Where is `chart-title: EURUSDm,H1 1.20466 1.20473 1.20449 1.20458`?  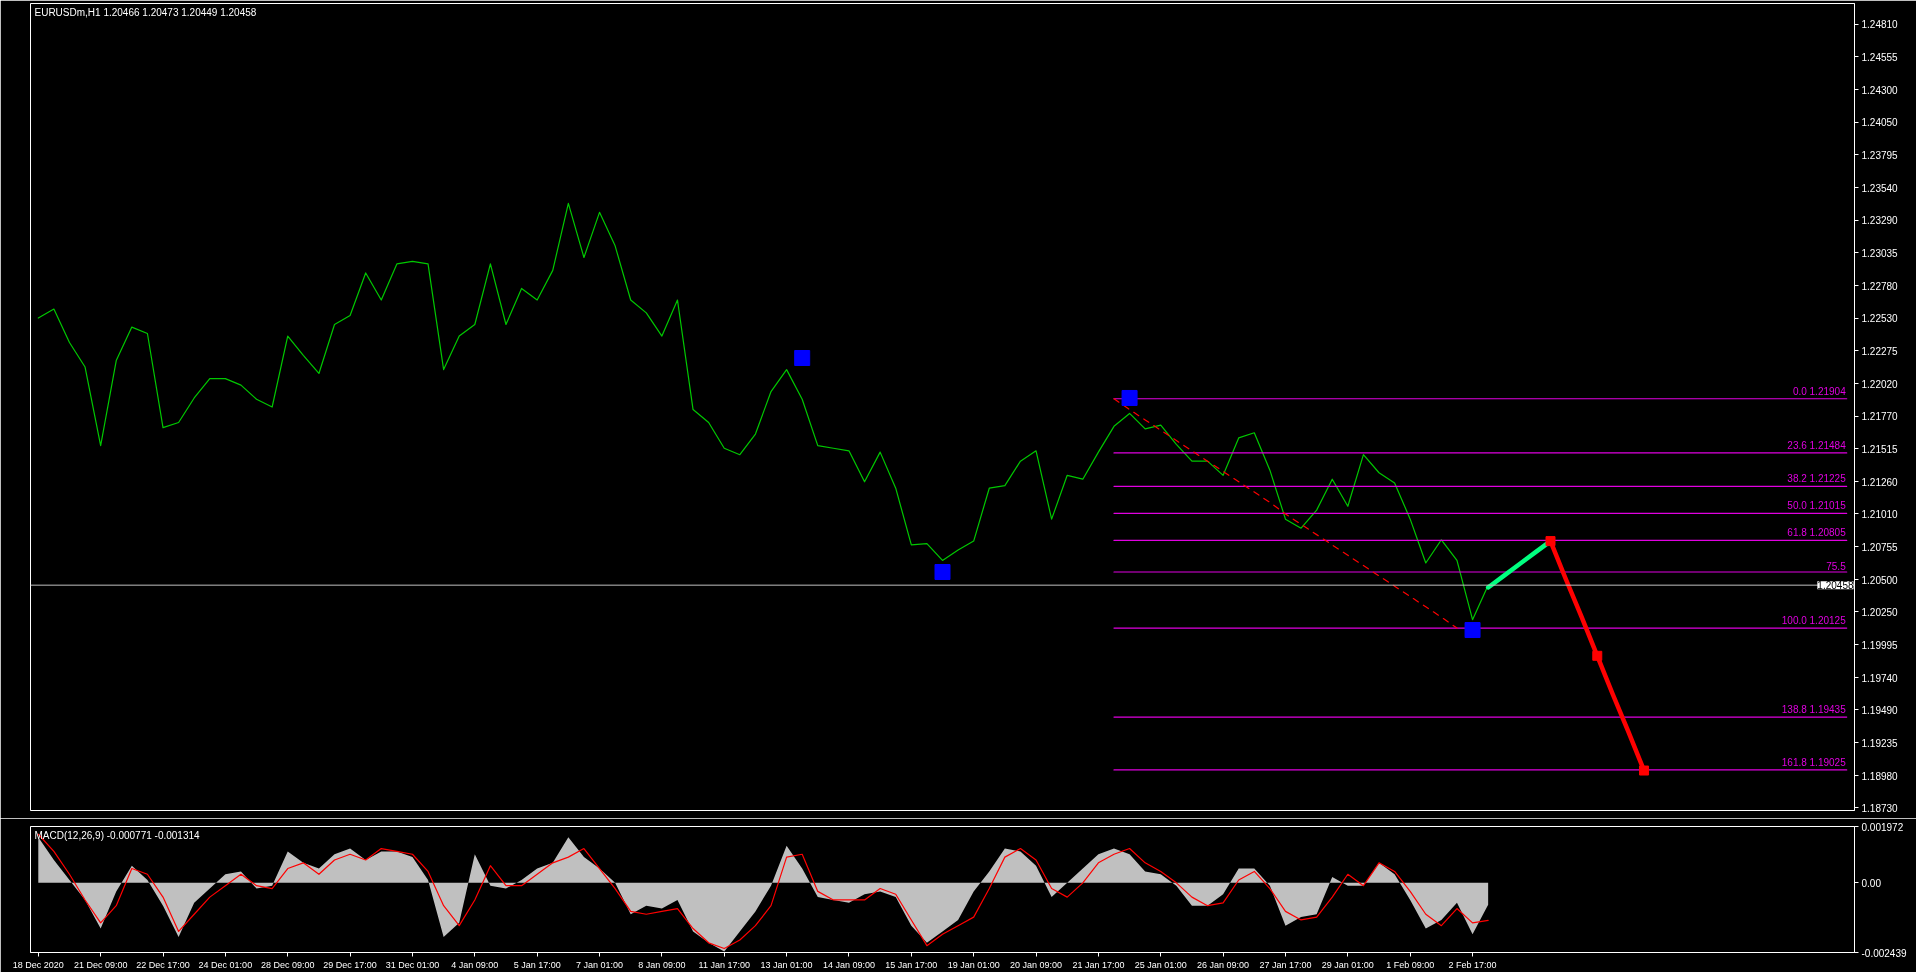
chart-title: EURUSDm,H1 1.20466 1.20473 1.20449 1.20458 is located at coordinates (145, 12).